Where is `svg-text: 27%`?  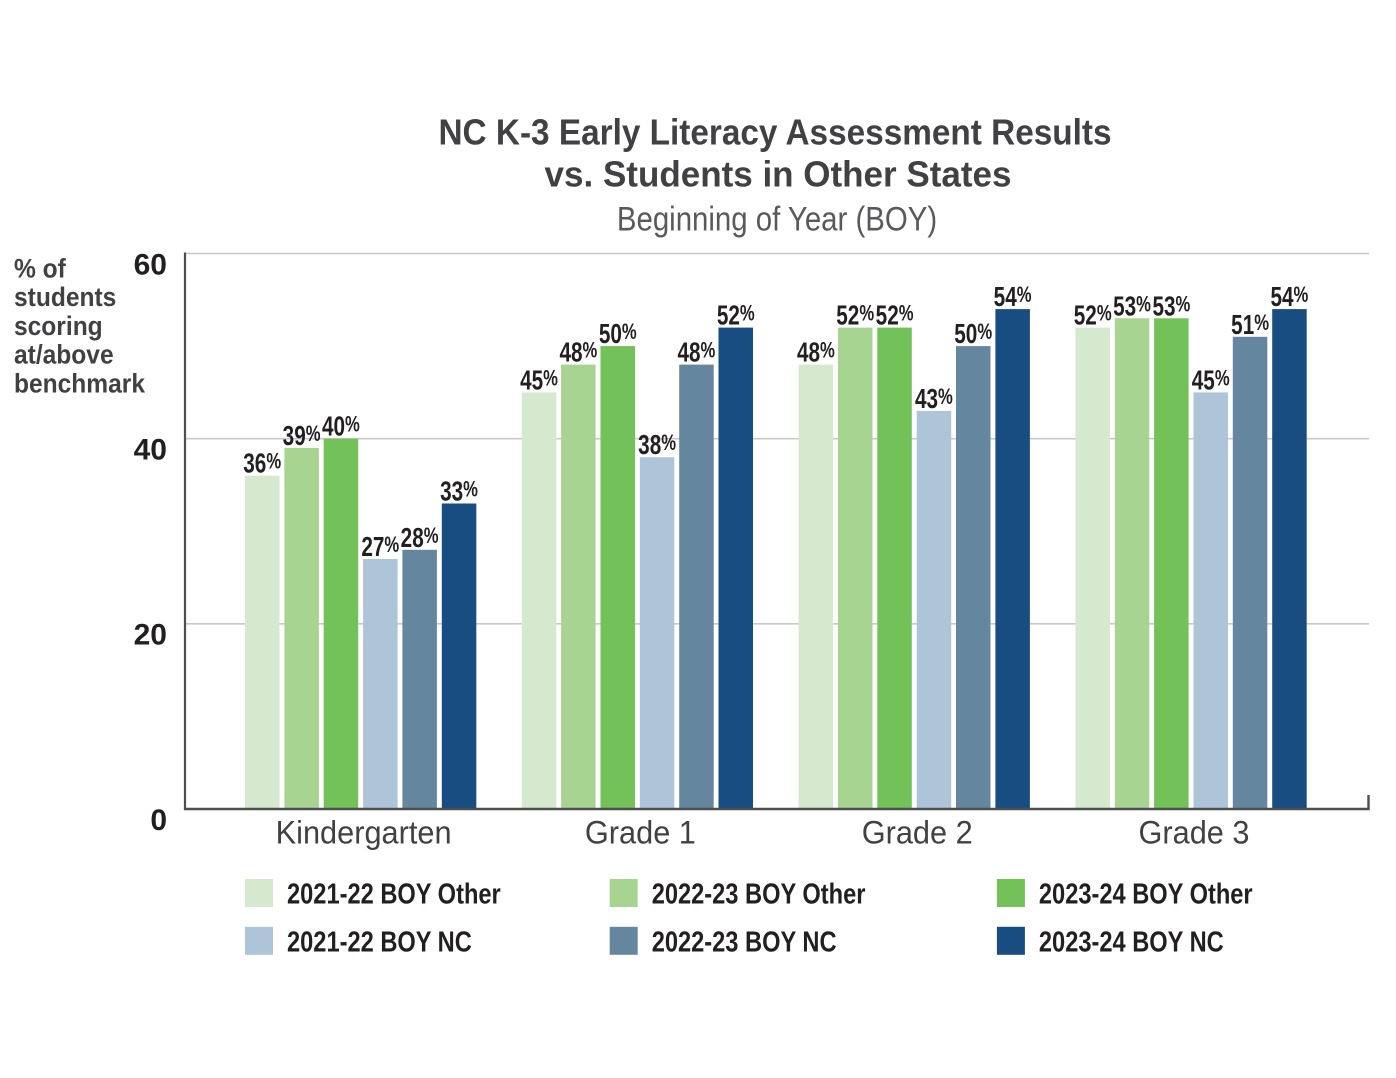
svg-text: 27% is located at coordinates (380, 547).